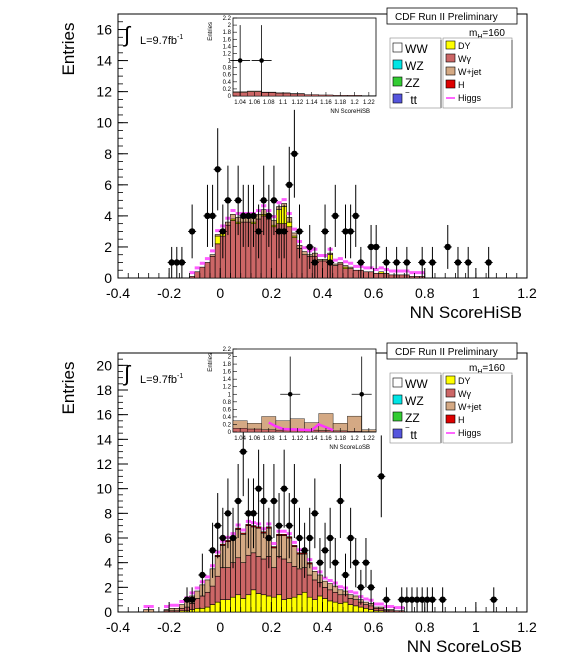  I want to click on y-tick-label: 16, so click(104, 30).